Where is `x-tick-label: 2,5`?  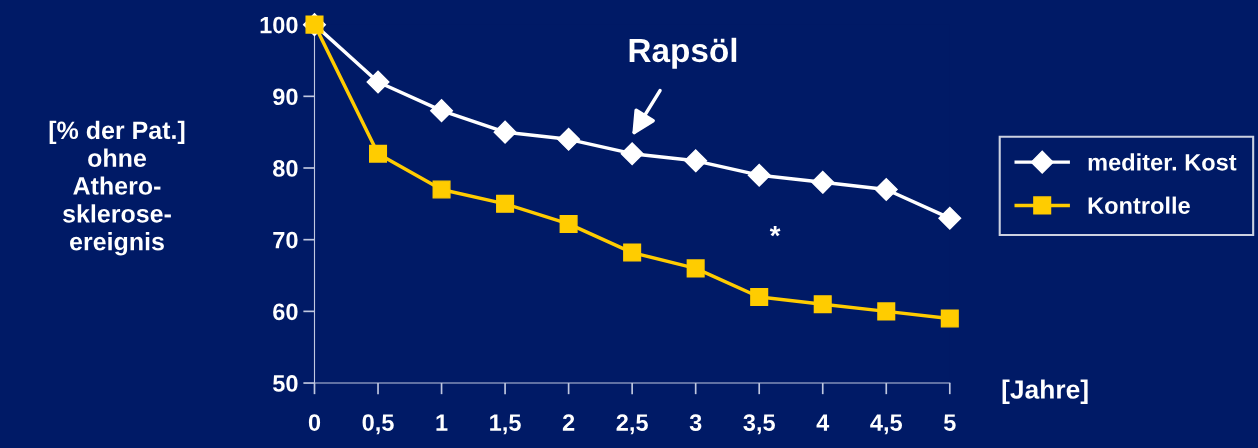
x-tick-label: 2,5 is located at coordinates (632, 424).